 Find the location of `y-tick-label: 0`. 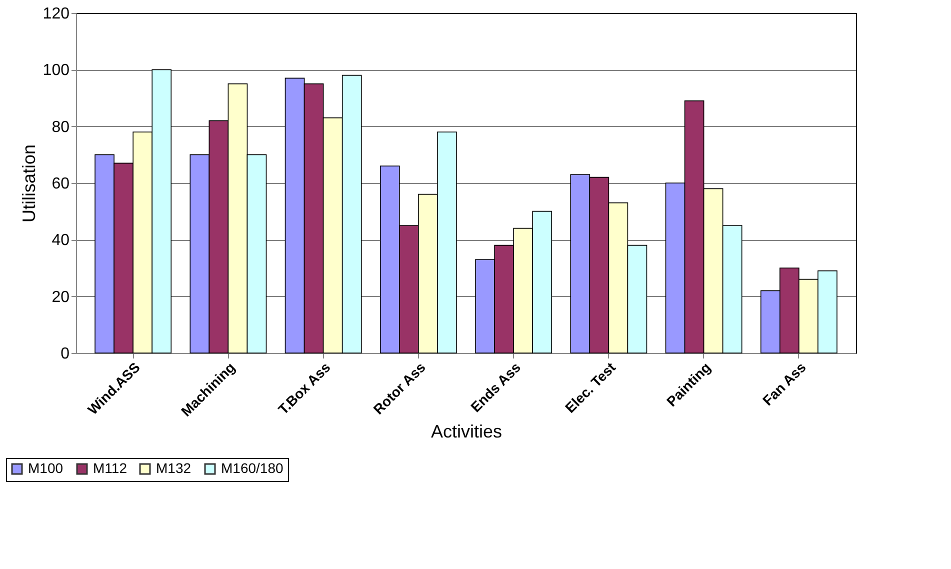

y-tick-label: 0 is located at coordinates (65, 354).